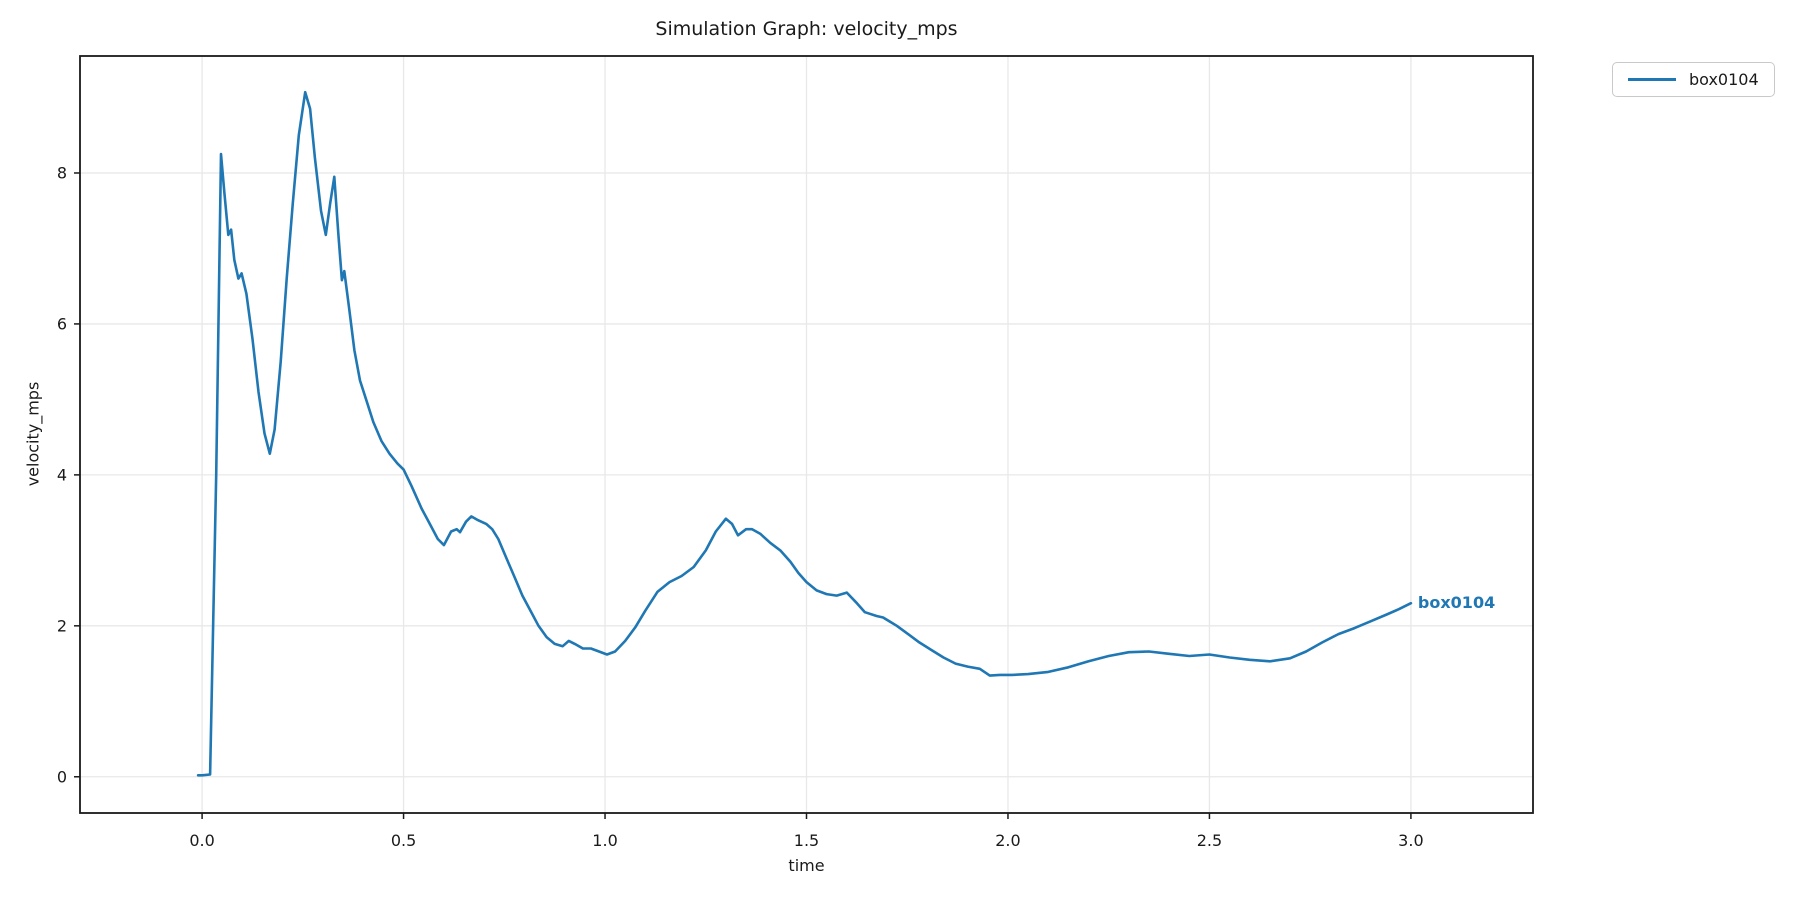  Describe the element at coordinates (1652, 79) in the screenshot. I see `legend-line-swatch` at that location.